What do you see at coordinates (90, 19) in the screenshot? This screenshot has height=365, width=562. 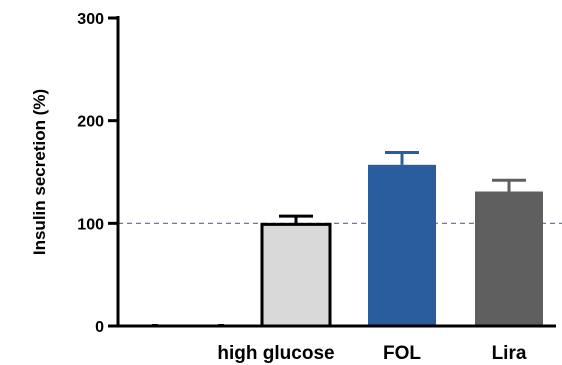 I see `y-tick-label: 300` at bounding box center [90, 19].